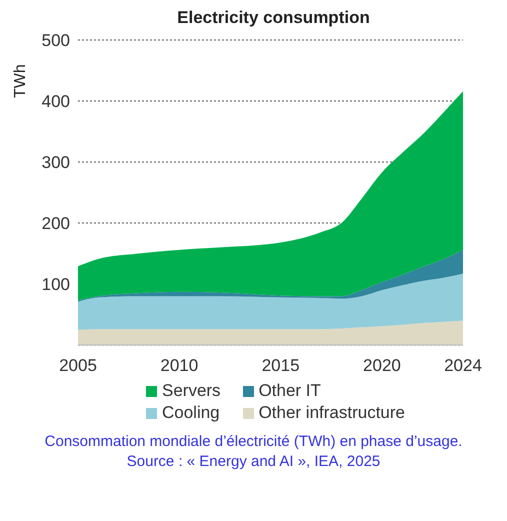 The image size is (507, 521). Describe the element at coordinates (78, 366) in the screenshot. I see `x-tick-label: 2005` at that location.